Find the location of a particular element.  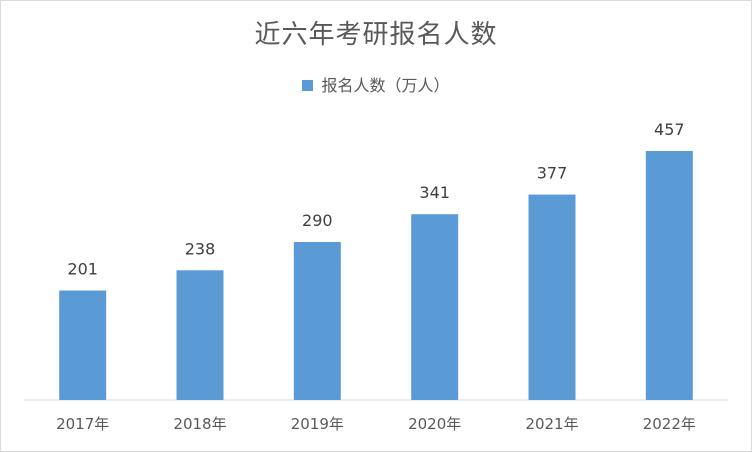

x-tick-label-0: 2017年 is located at coordinates (82, 424).